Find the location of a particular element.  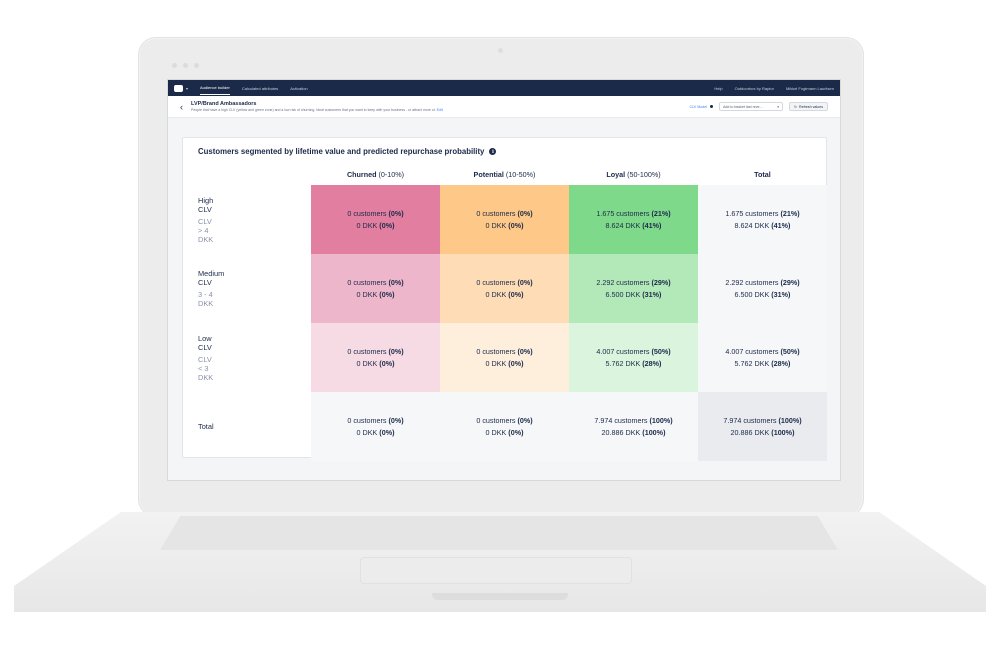

row-label-range: CLV > 4 DKK is located at coordinates (206, 230).